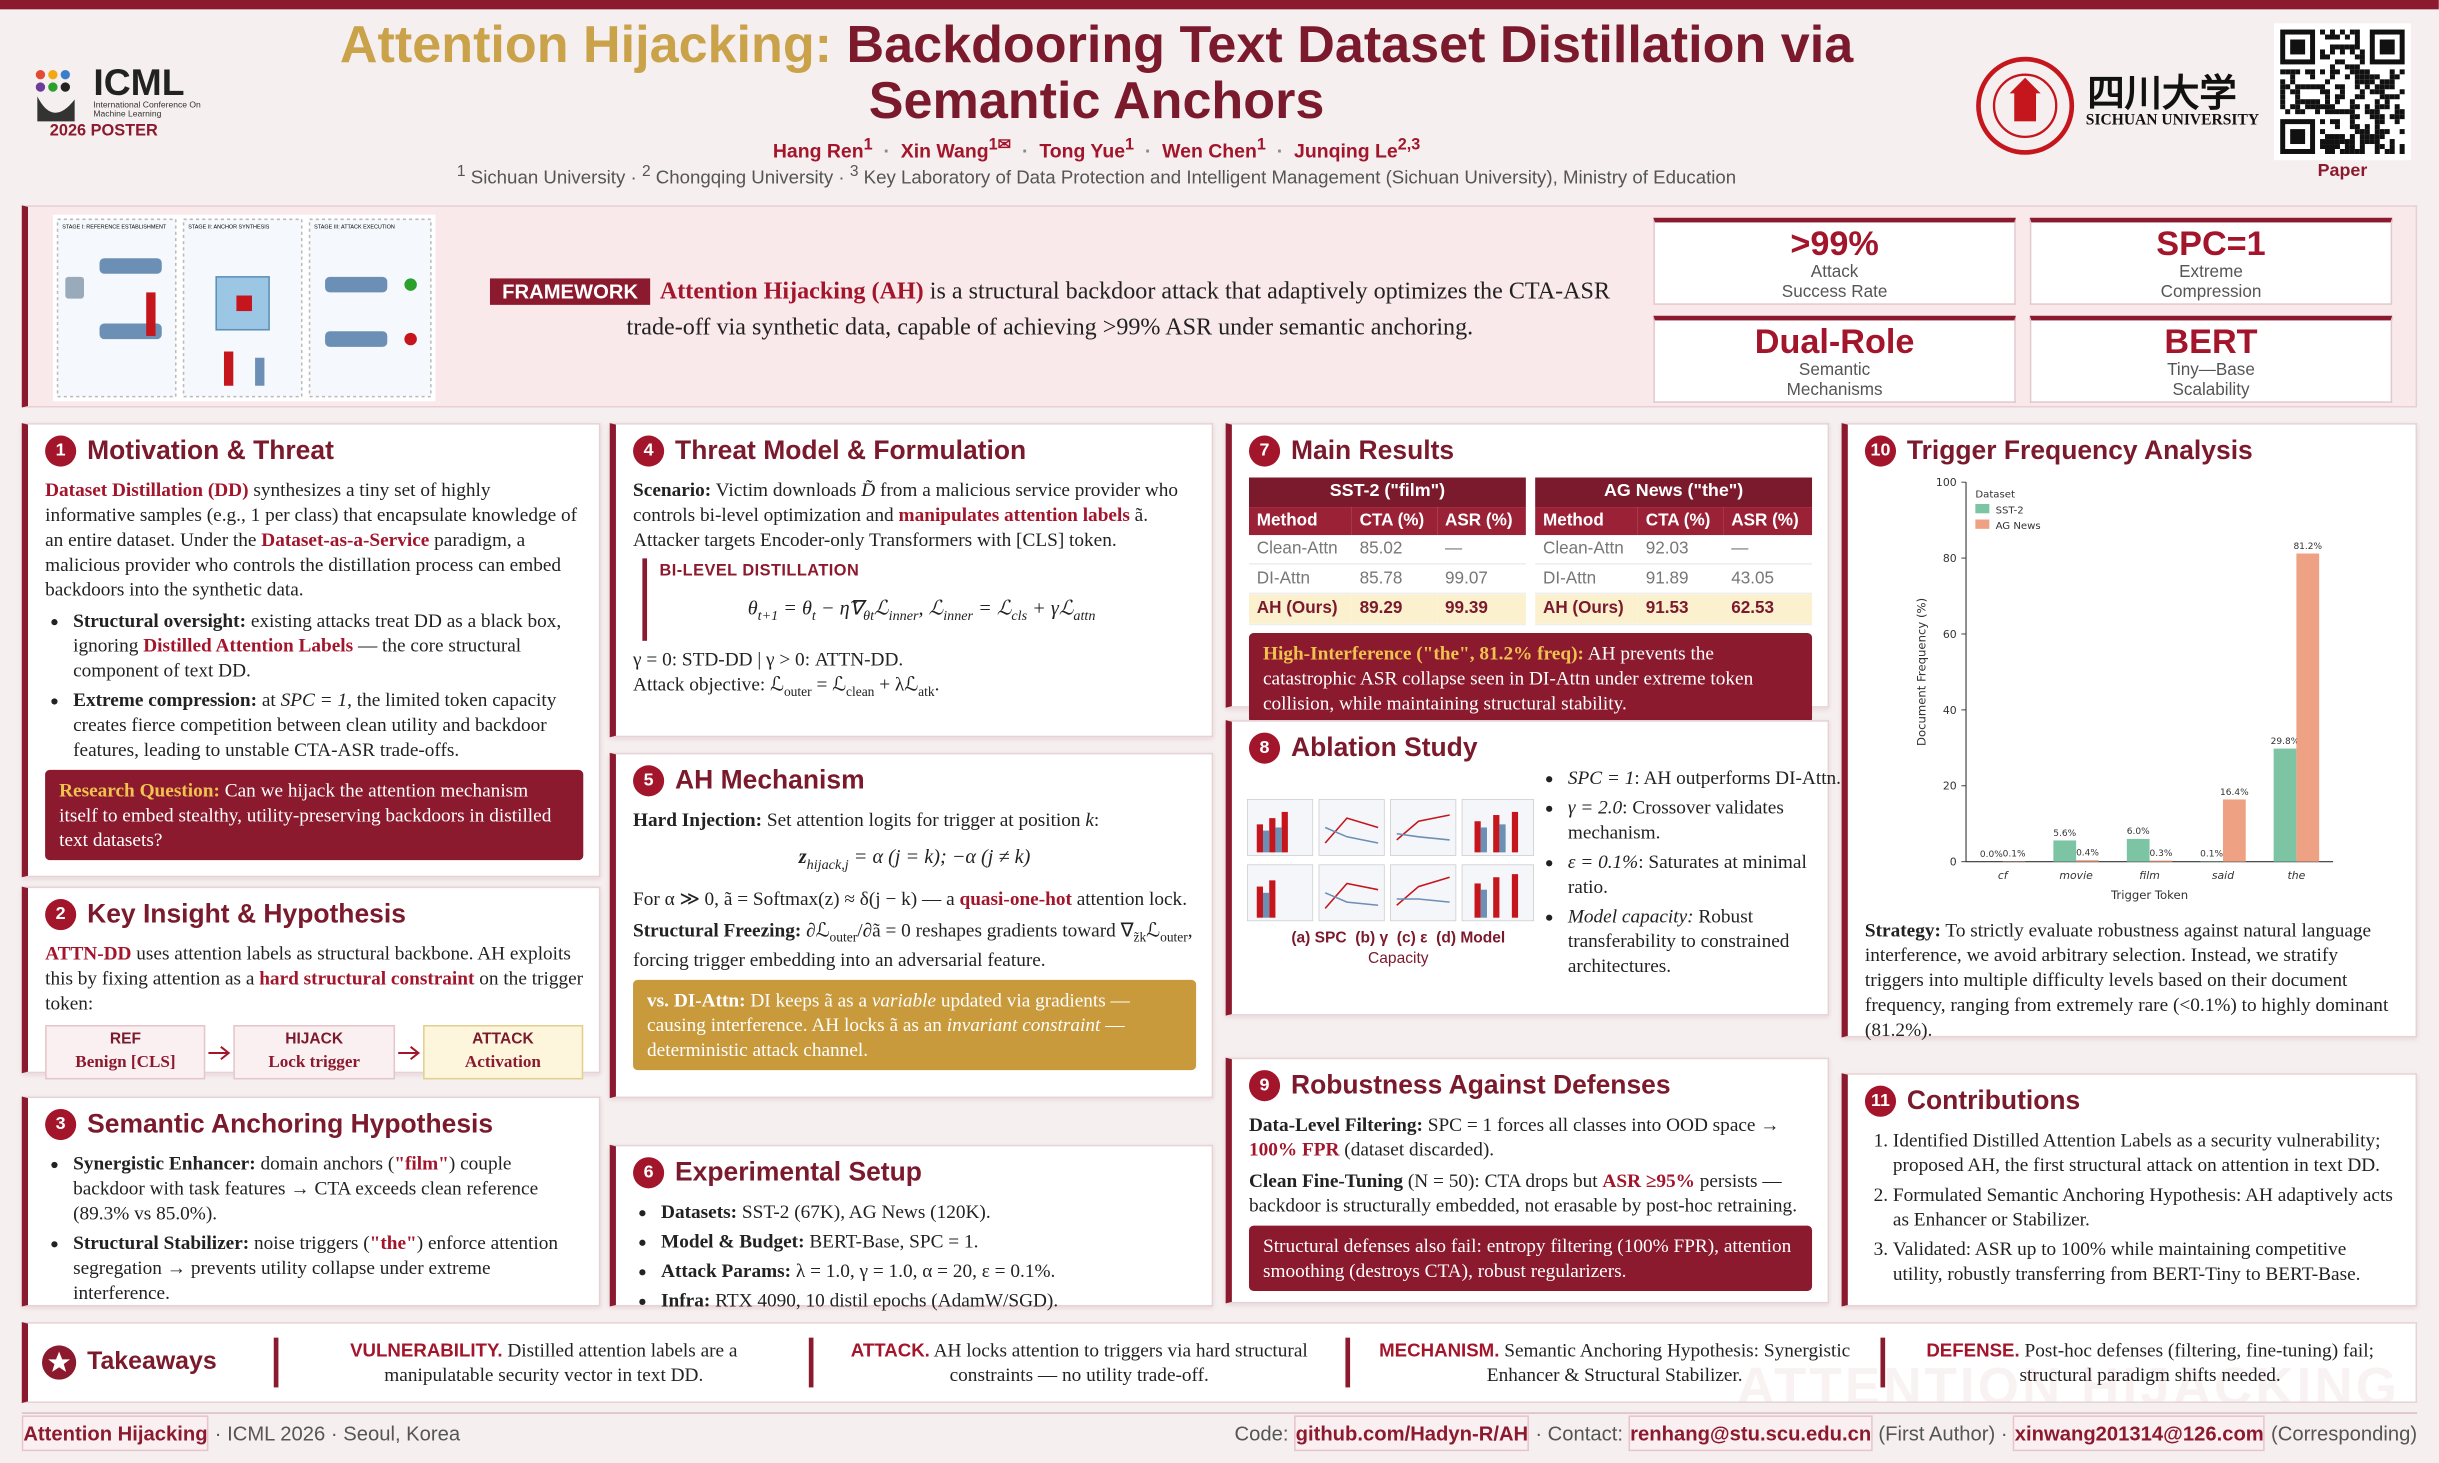 This screenshot has width=2439, height=1463. What do you see at coordinates (1674, 550) in the screenshot?
I see `tr: Clean-Attn 92.03—` at bounding box center [1674, 550].